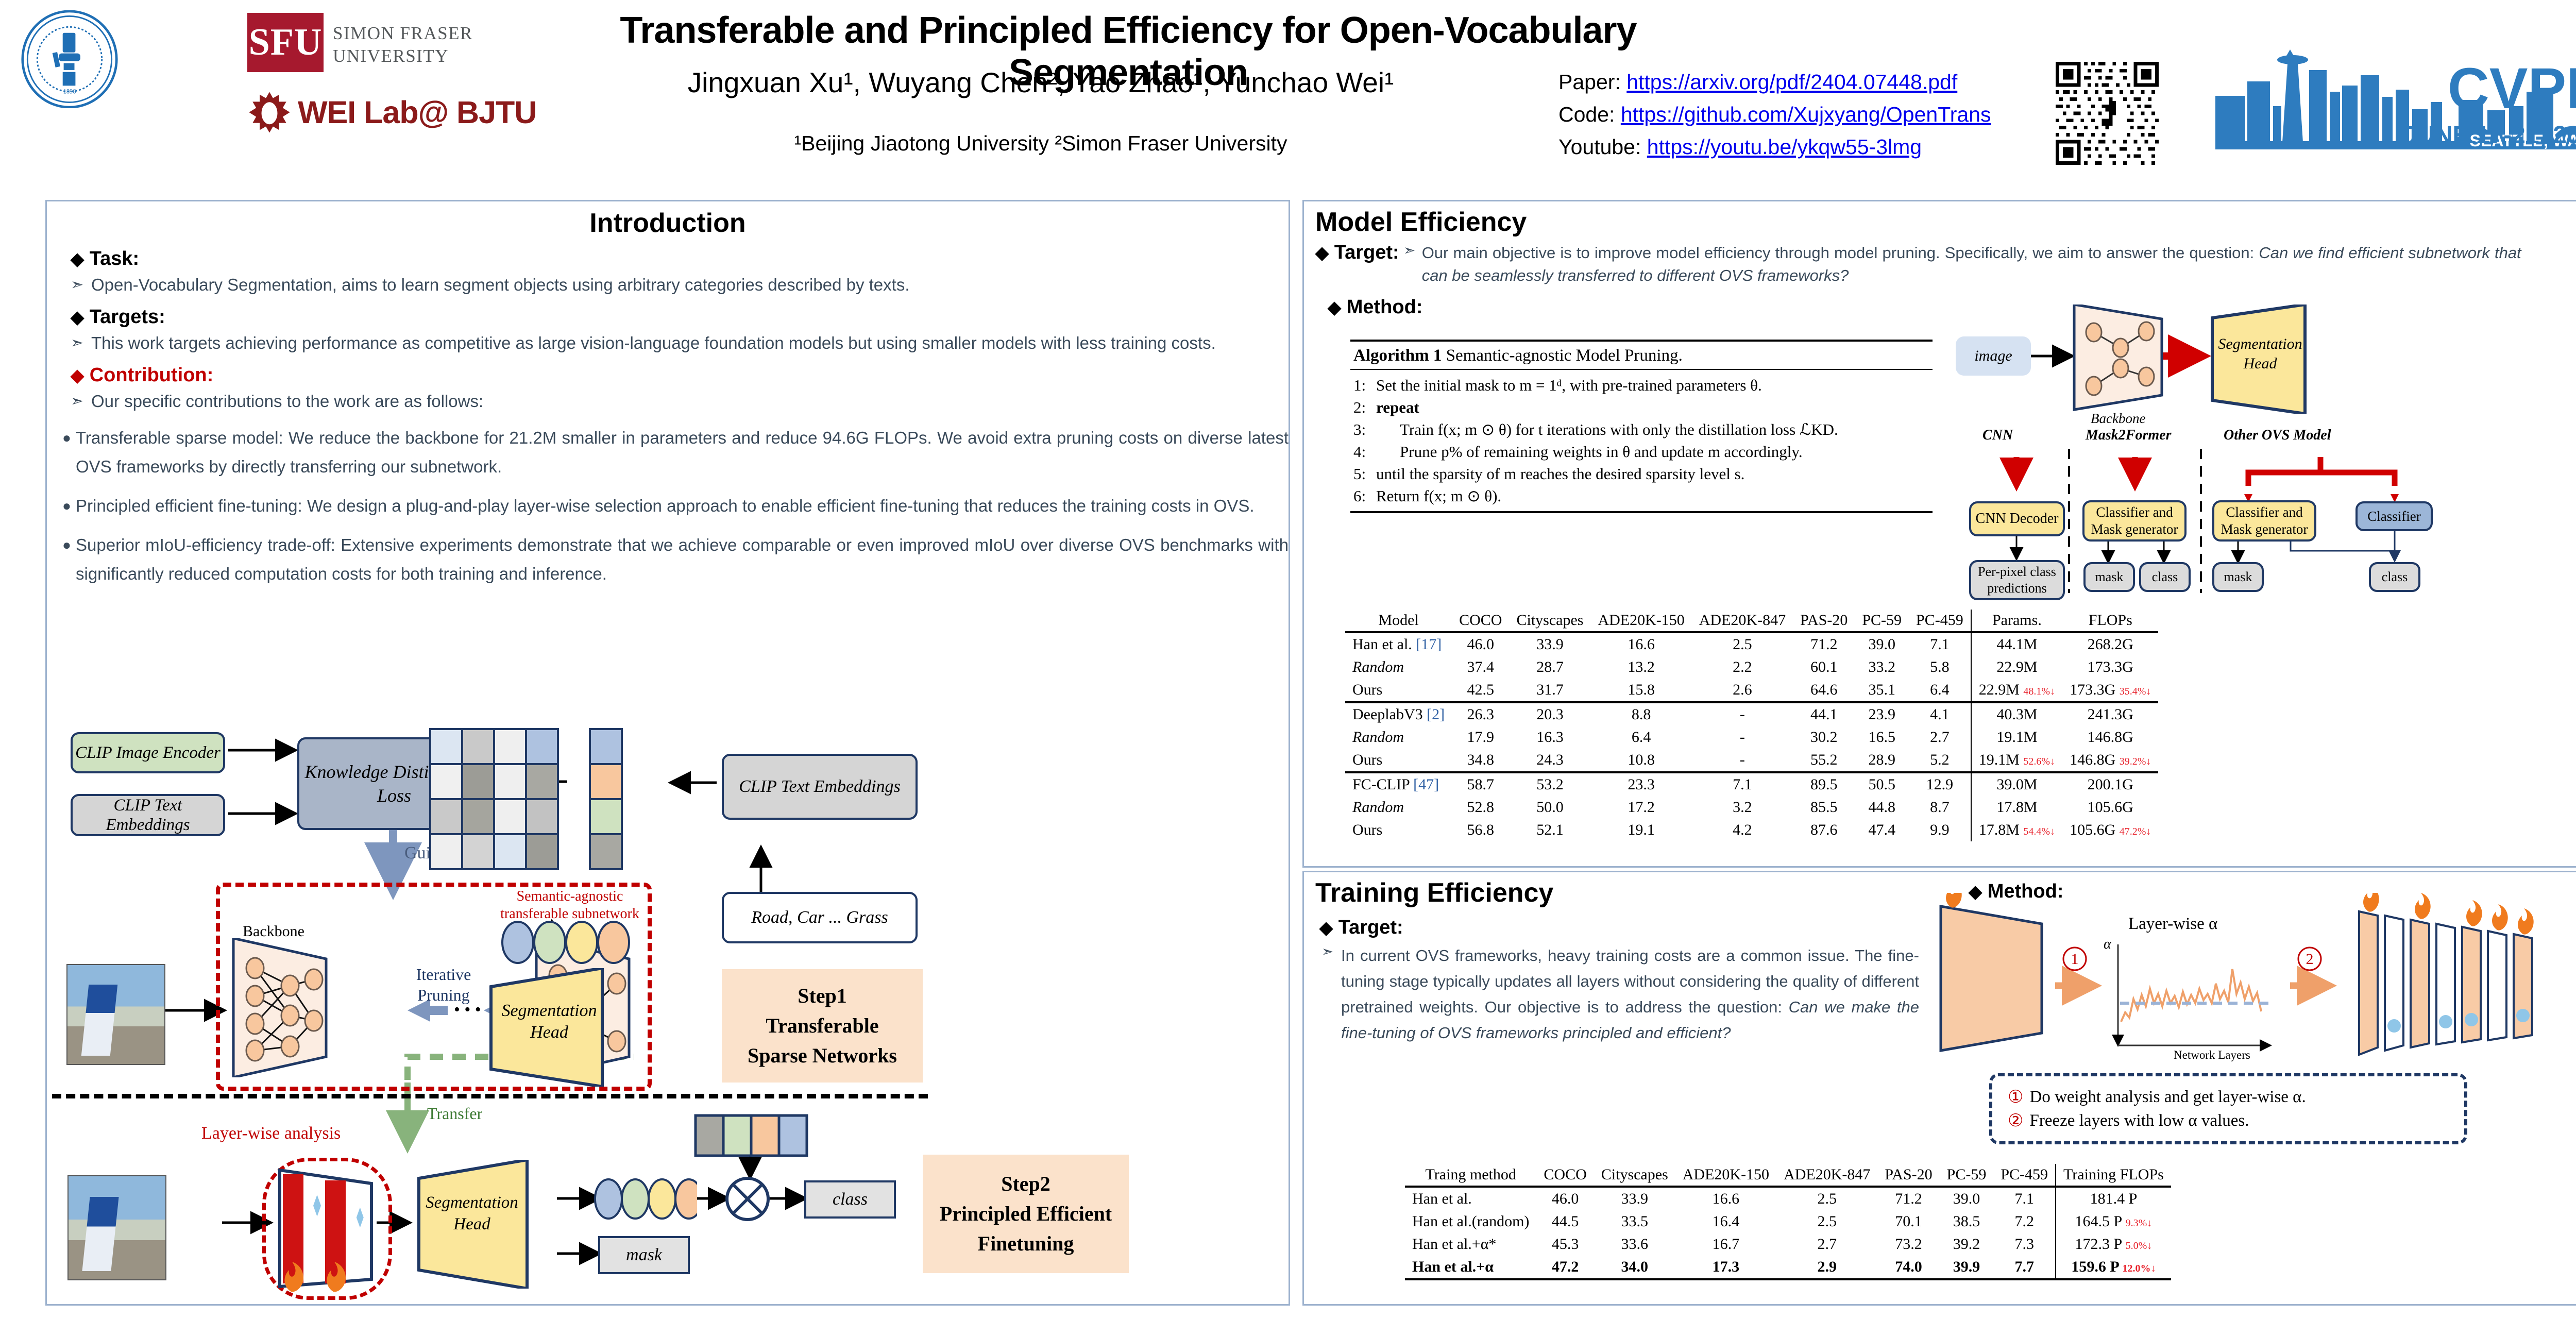 This screenshot has height=1319, width=2576. Describe the element at coordinates (1908, 1244) in the screenshot. I see `te-cell: 73.2` at that location.